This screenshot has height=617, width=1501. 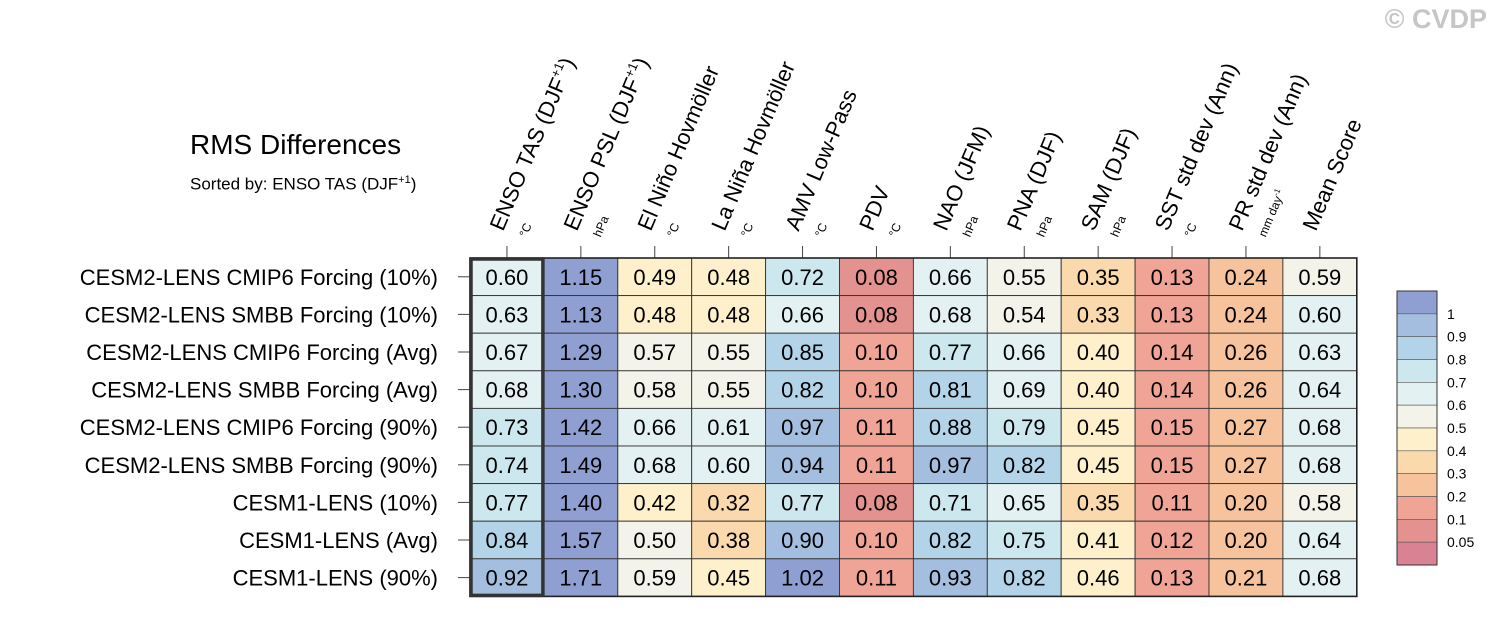 I want to click on cell-value: 0.90, so click(x=802, y=540).